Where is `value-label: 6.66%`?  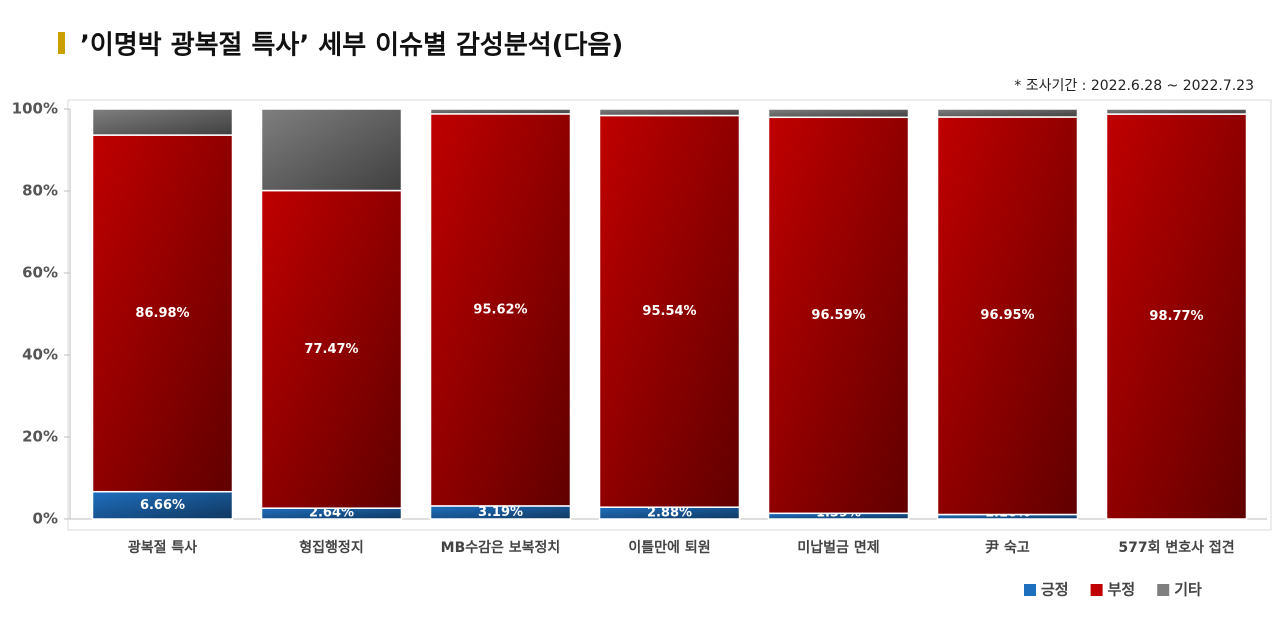 value-label: 6.66% is located at coordinates (162, 505).